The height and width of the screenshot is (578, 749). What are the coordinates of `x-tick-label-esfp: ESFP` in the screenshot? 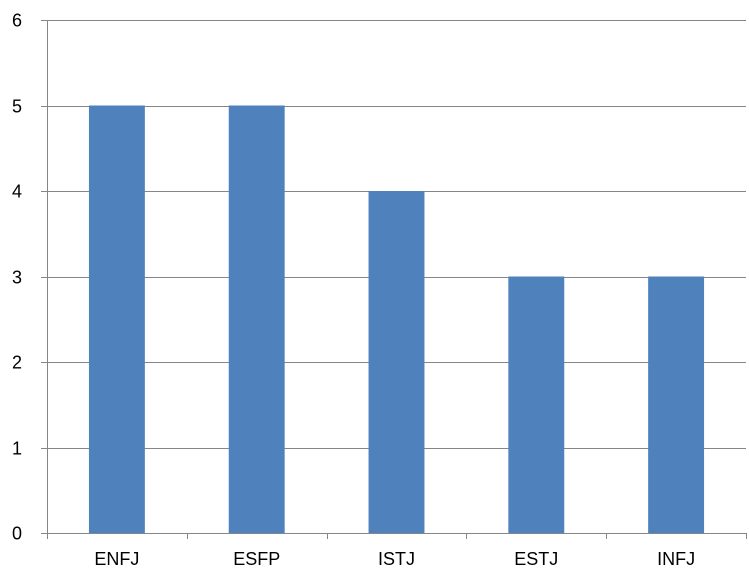 It's located at (256, 559).